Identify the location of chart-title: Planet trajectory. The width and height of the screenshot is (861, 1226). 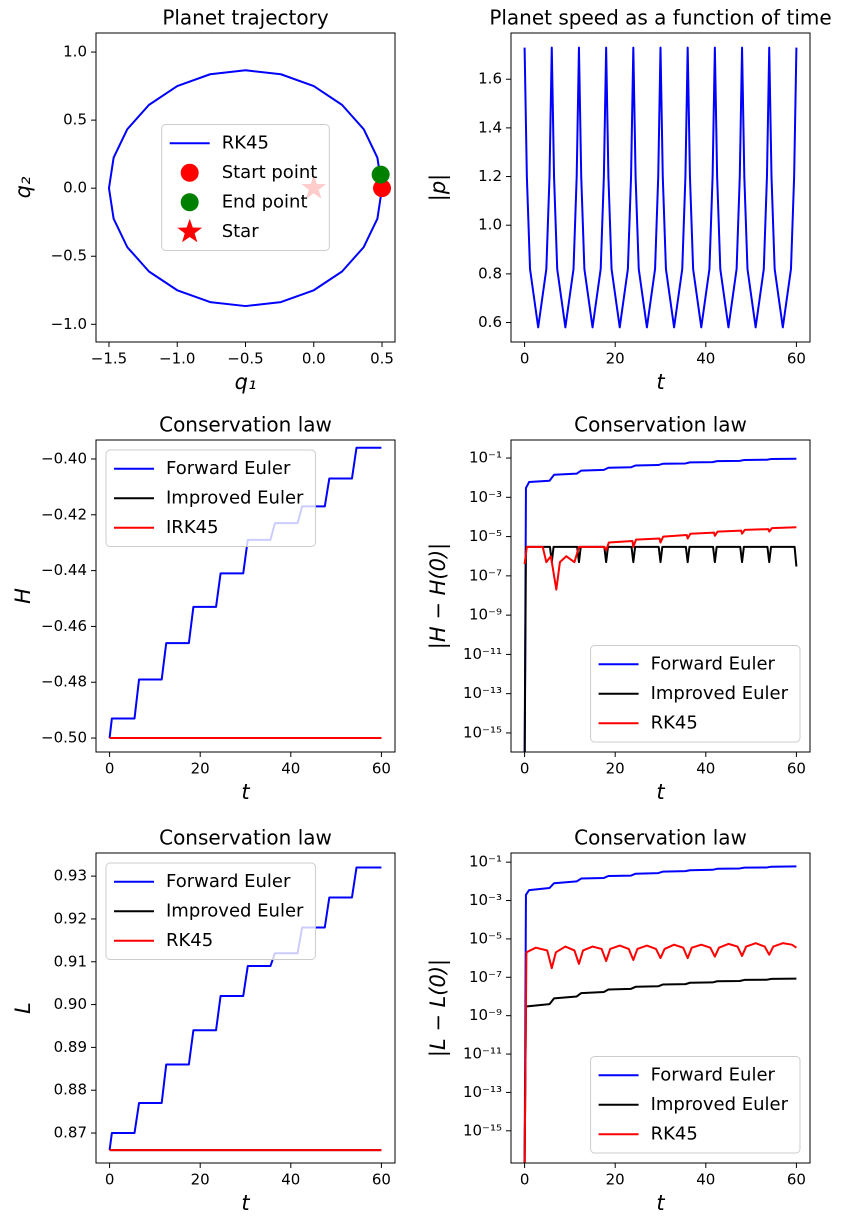
(245, 18).